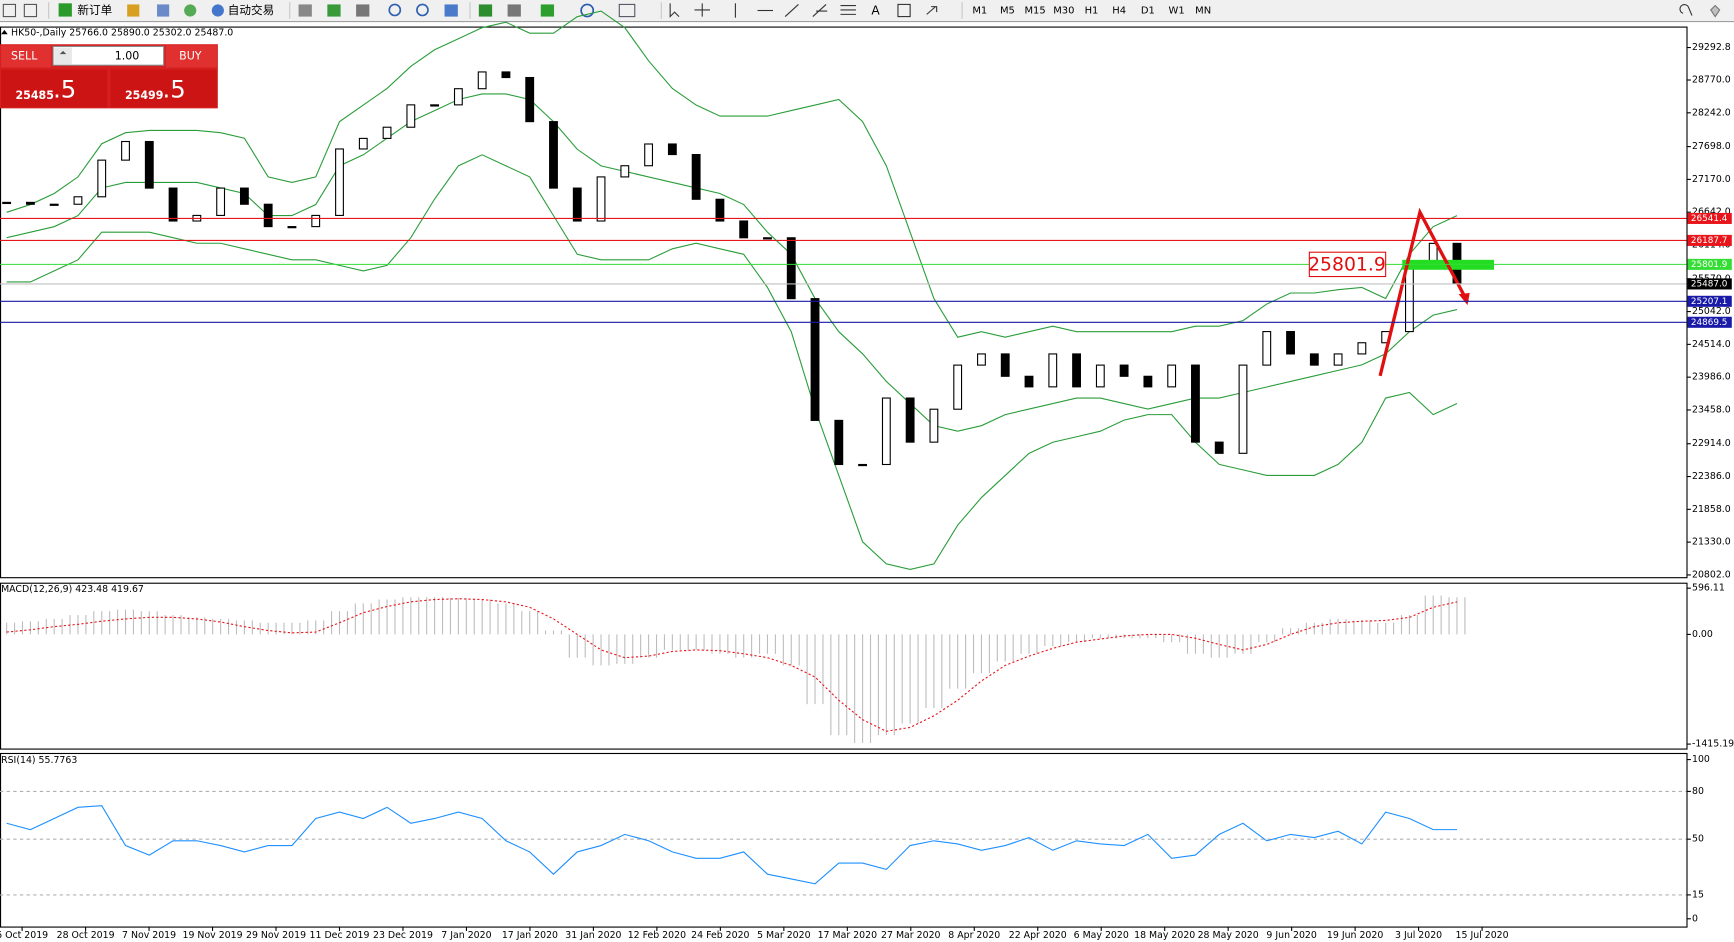 Image resolution: width=1734 pixels, height=942 pixels. What do you see at coordinates (276, 935) in the screenshot?
I see `x-tick-label: 29 Nov 2019` at bounding box center [276, 935].